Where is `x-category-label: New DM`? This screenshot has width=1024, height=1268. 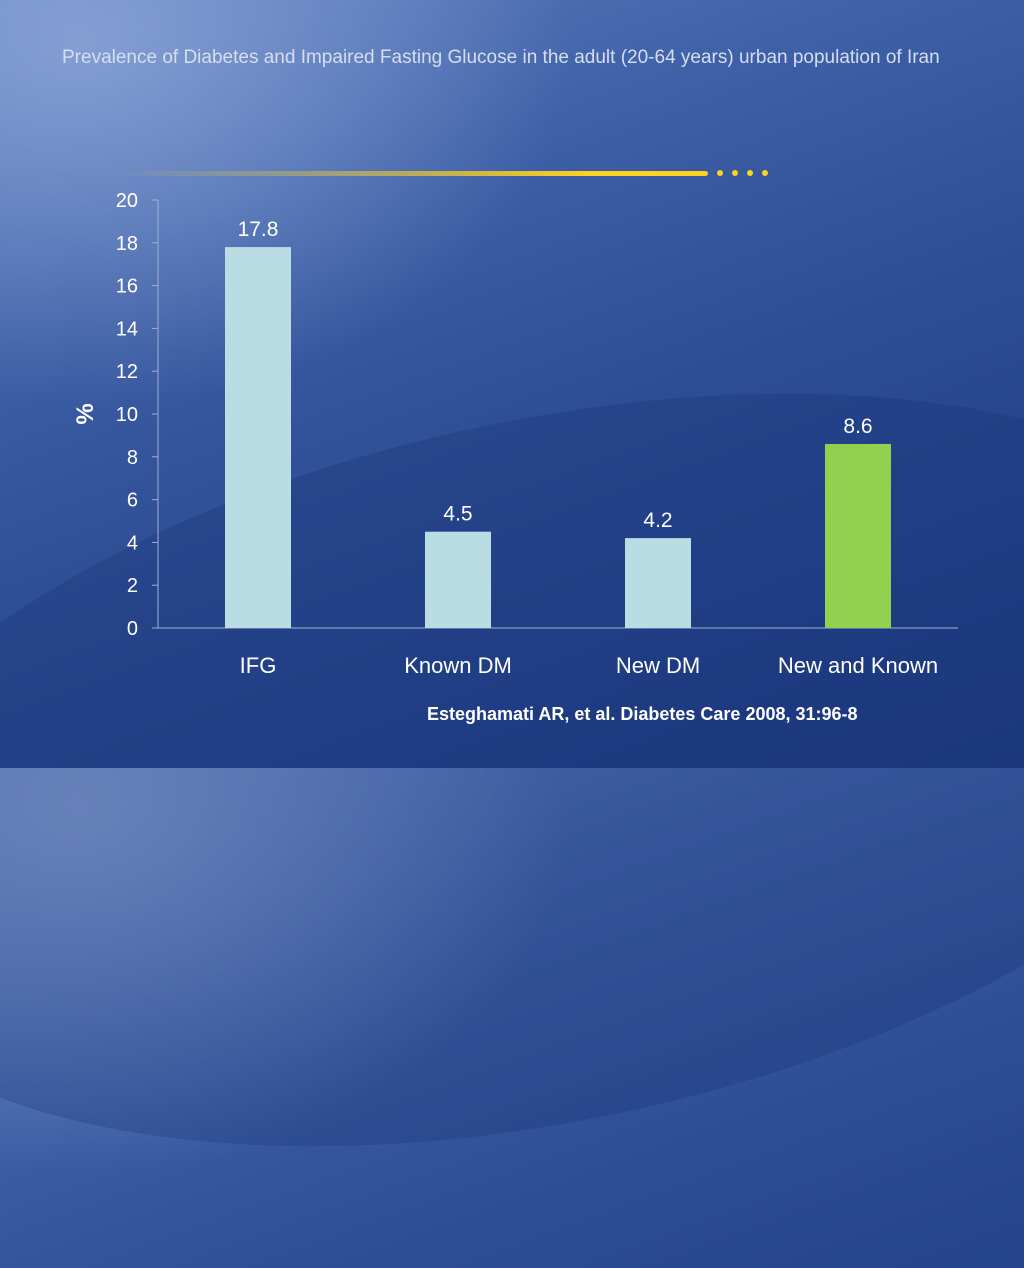 x-category-label: New DM is located at coordinates (658, 665).